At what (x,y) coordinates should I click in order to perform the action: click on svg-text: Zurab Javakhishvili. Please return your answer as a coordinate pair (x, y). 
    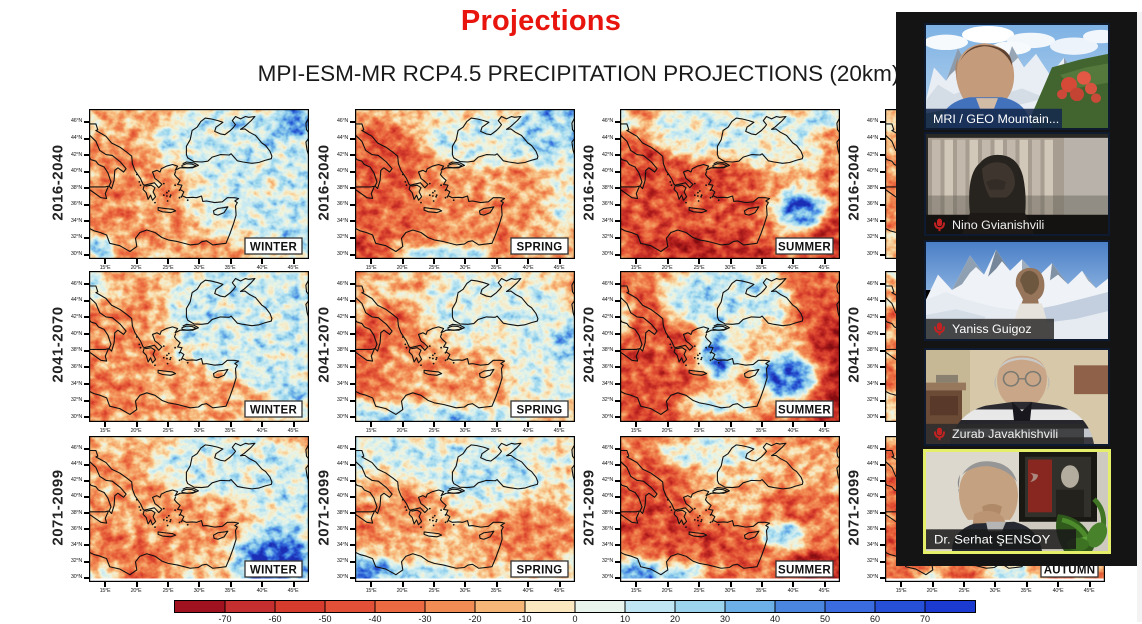
    Looking at the image, I should click on (1005, 434).